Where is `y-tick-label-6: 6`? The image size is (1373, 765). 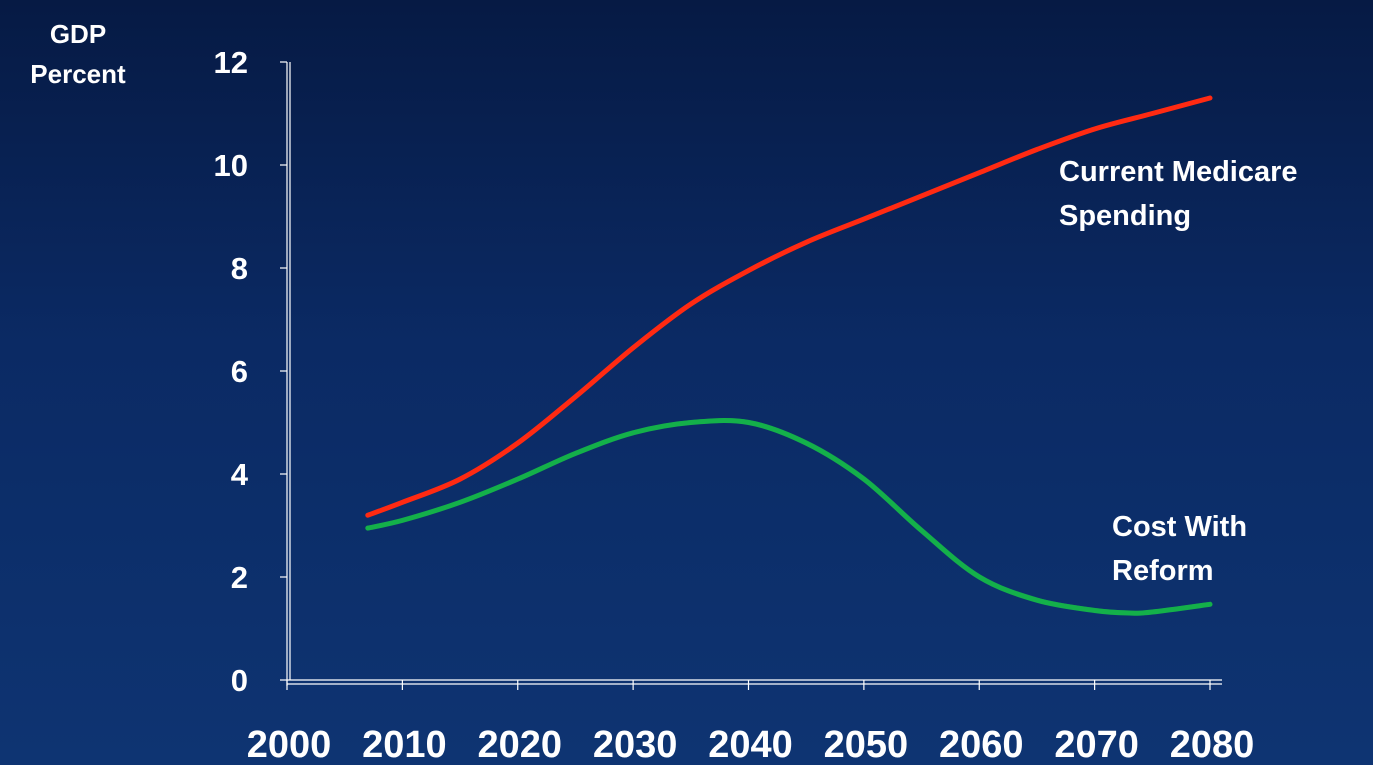 y-tick-label-6: 6 is located at coordinates (239, 371).